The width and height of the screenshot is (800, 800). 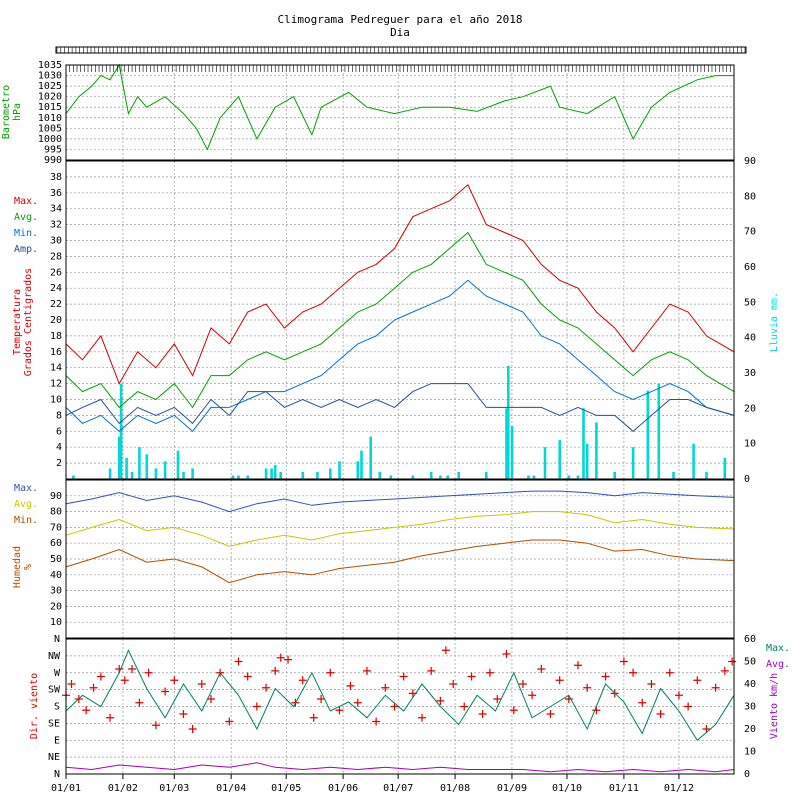 What do you see at coordinates (26, 504) in the screenshot?
I see `humidity-legend-entry: Avg.` at bounding box center [26, 504].